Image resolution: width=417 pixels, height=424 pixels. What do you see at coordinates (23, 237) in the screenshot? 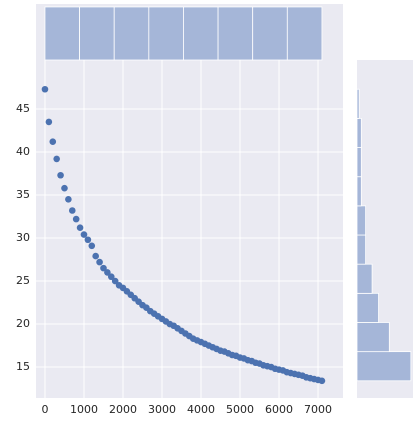
I see `y-tick-label: 30` at bounding box center [23, 237].